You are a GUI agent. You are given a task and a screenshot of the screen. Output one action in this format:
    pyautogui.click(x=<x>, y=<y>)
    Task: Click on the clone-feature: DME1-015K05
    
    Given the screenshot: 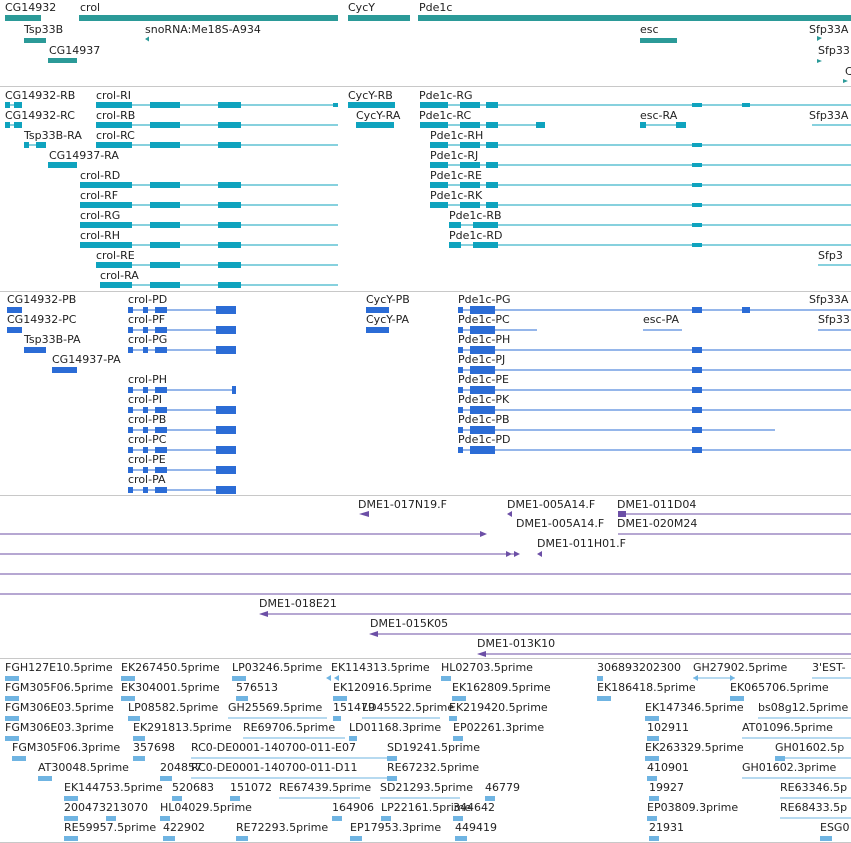 What is the action you would take?
    pyautogui.click(x=610, y=627)
    